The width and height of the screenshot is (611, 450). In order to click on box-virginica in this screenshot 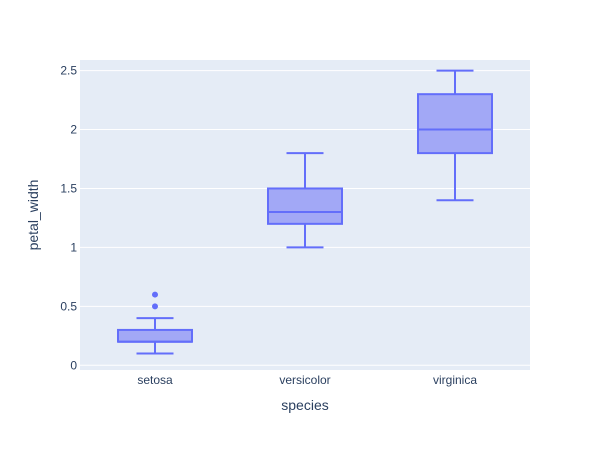, I will do `click(455, 135)`.